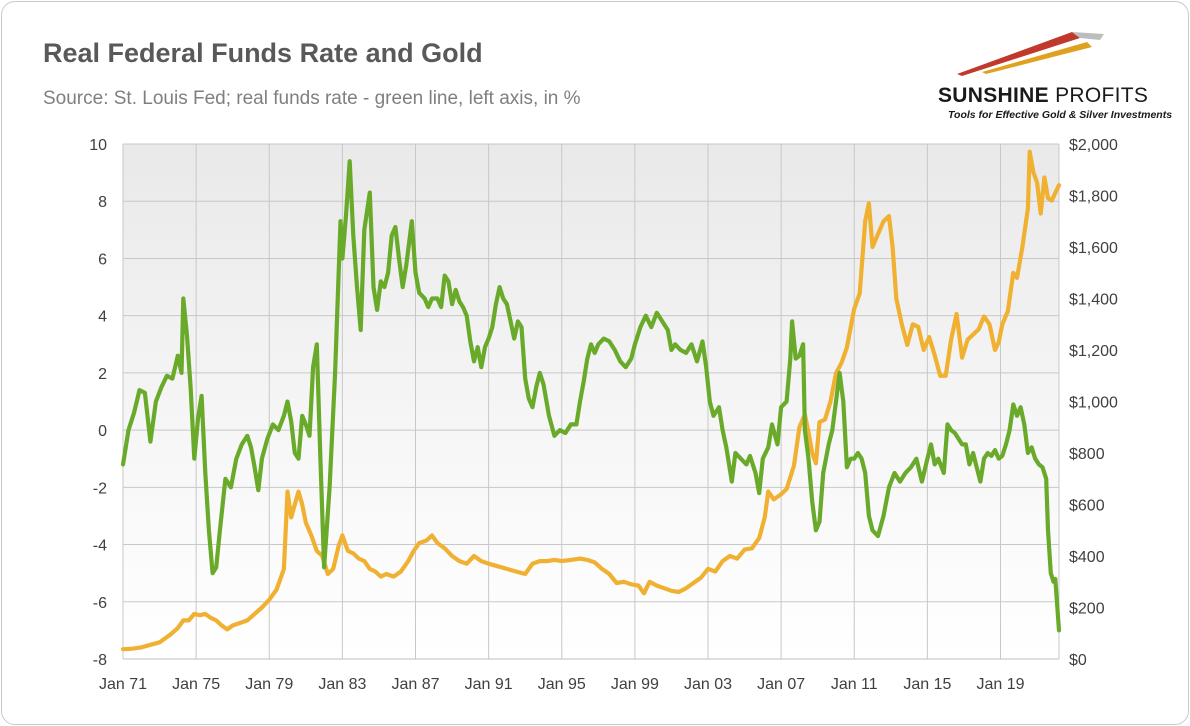  What do you see at coordinates (854, 684) in the screenshot?
I see `x-tick-label: Jan 11` at bounding box center [854, 684].